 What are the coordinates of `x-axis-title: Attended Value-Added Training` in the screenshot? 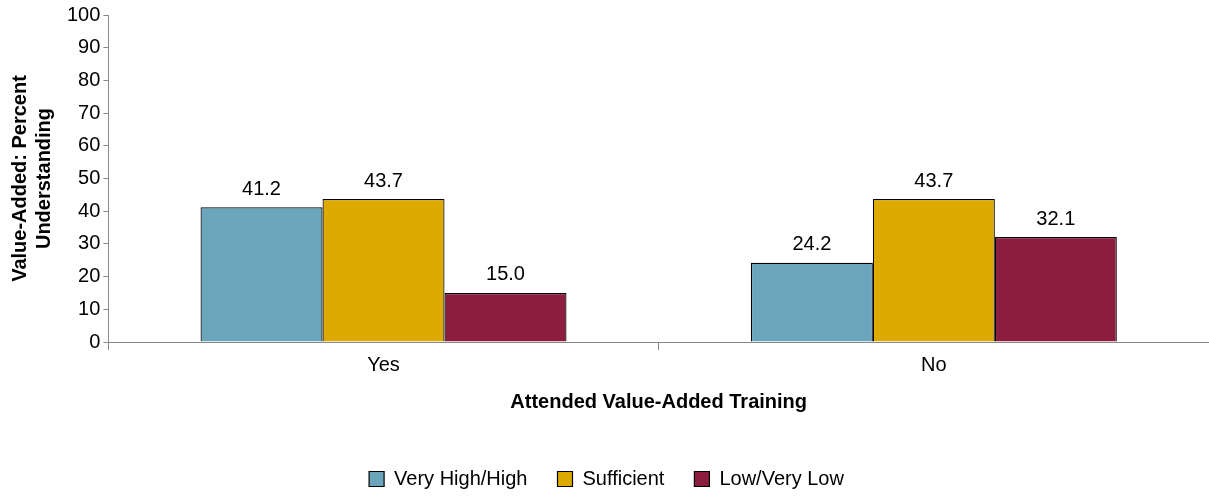 It's located at (659, 400).